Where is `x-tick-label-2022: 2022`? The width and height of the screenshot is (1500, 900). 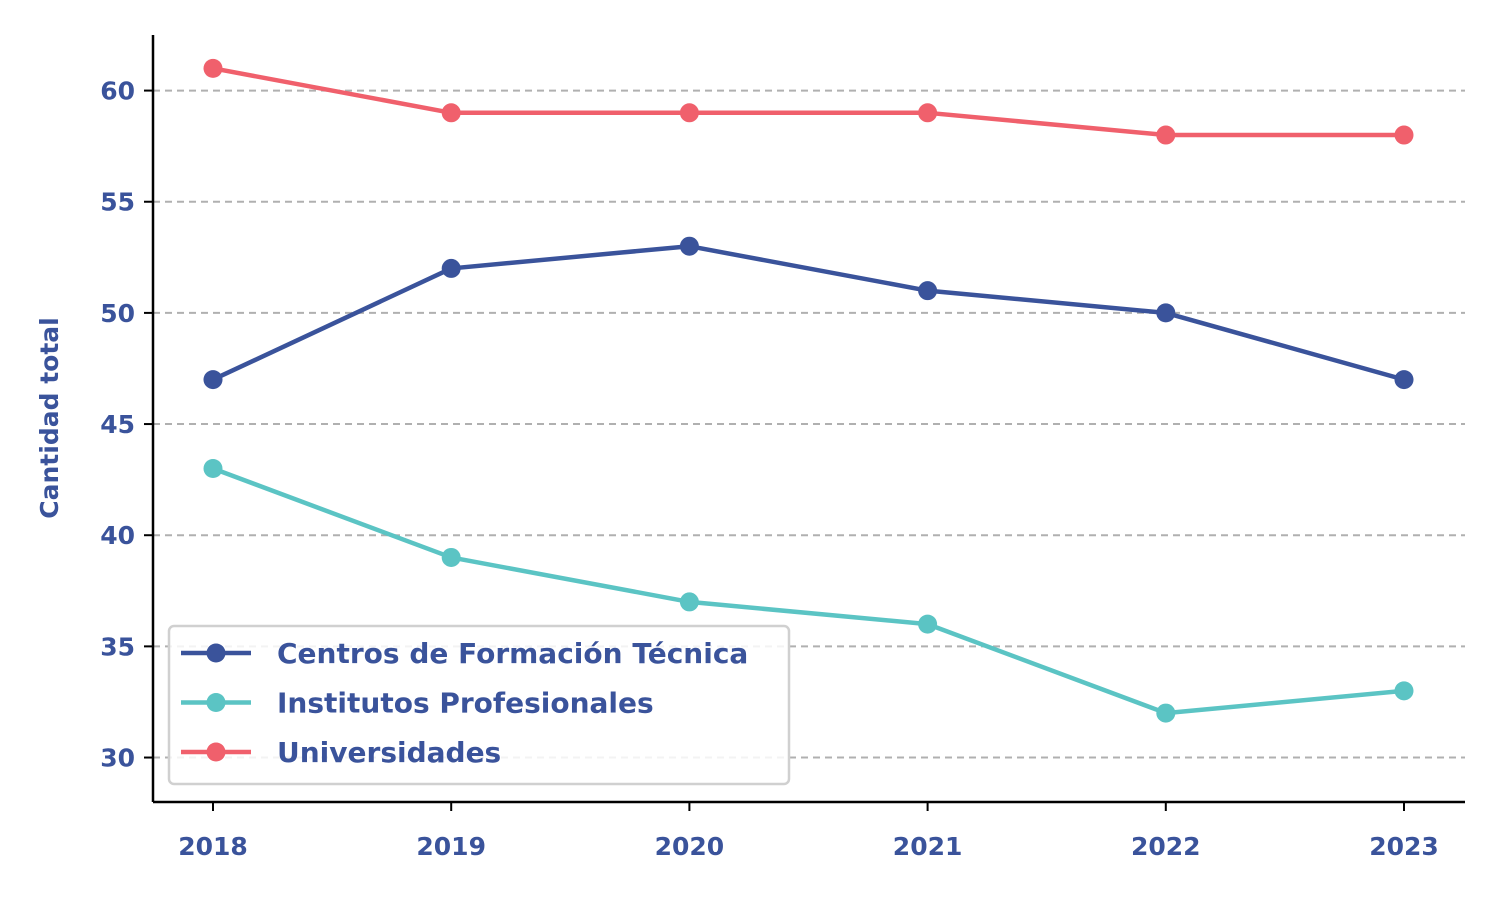 x-tick-label-2022: 2022 is located at coordinates (1166, 846).